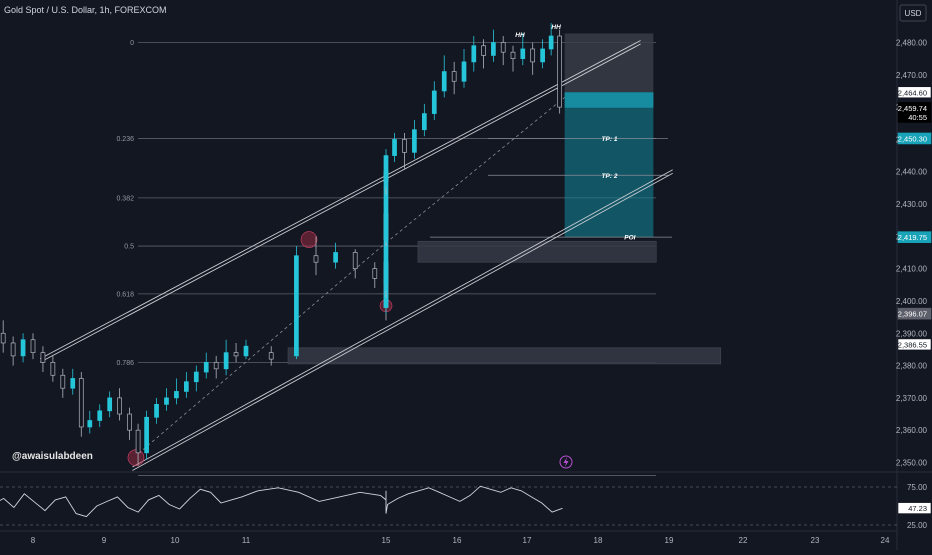  What do you see at coordinates (912, 108) in the screenshot?
I see `price-tag-label-1: 2,459.74` at bounding box center [912, 108].